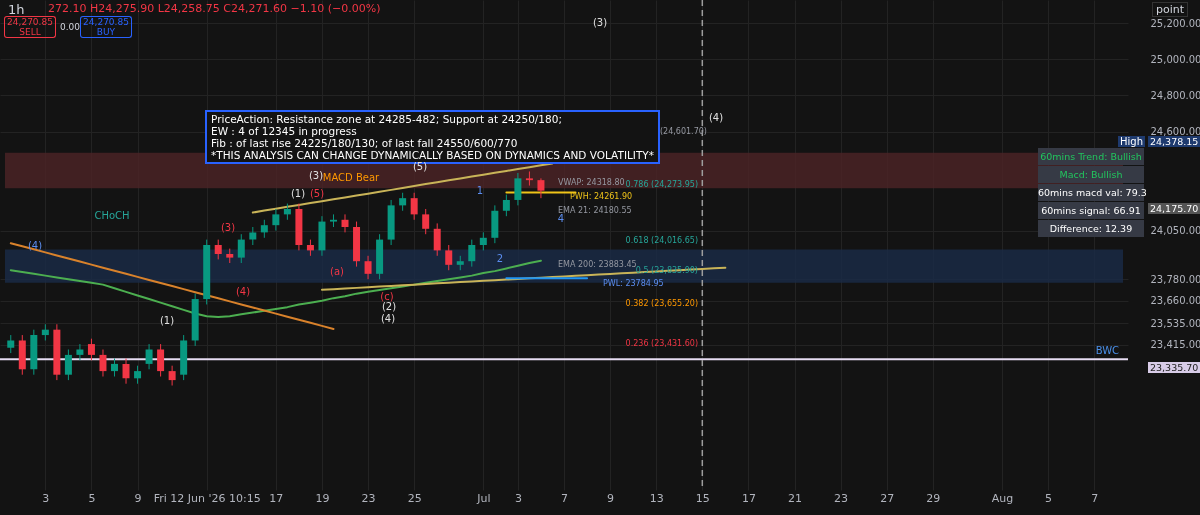 This screenshot has width=1200, height=515. I want to click on x-tick-label: 27, so click(887, 498).